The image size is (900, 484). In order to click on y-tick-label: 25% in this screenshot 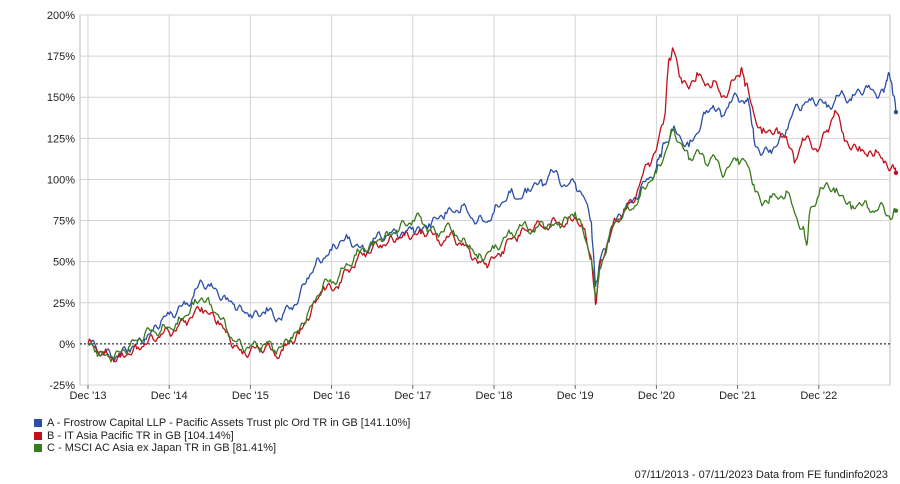, I will do `click(64, 304)`.